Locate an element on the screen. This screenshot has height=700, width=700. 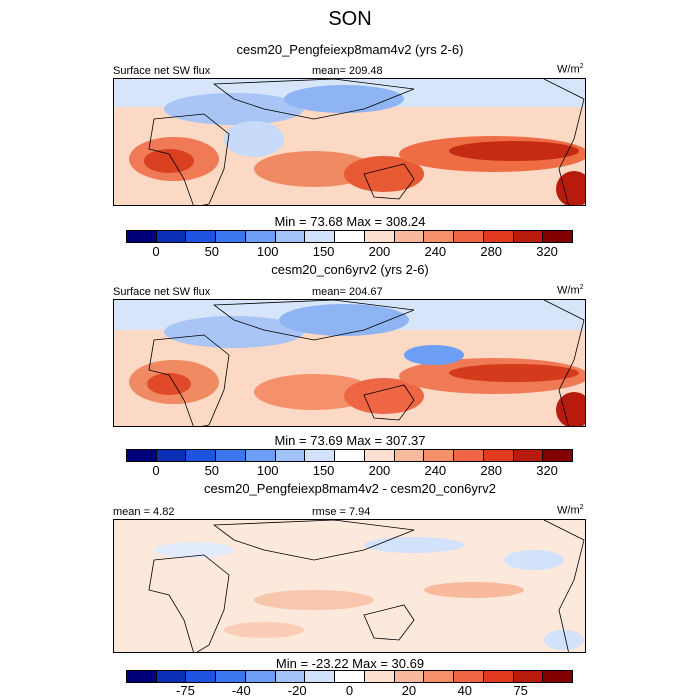
panel-2-mean-label: mean= 204.67 is located at coordinates (347, 292).